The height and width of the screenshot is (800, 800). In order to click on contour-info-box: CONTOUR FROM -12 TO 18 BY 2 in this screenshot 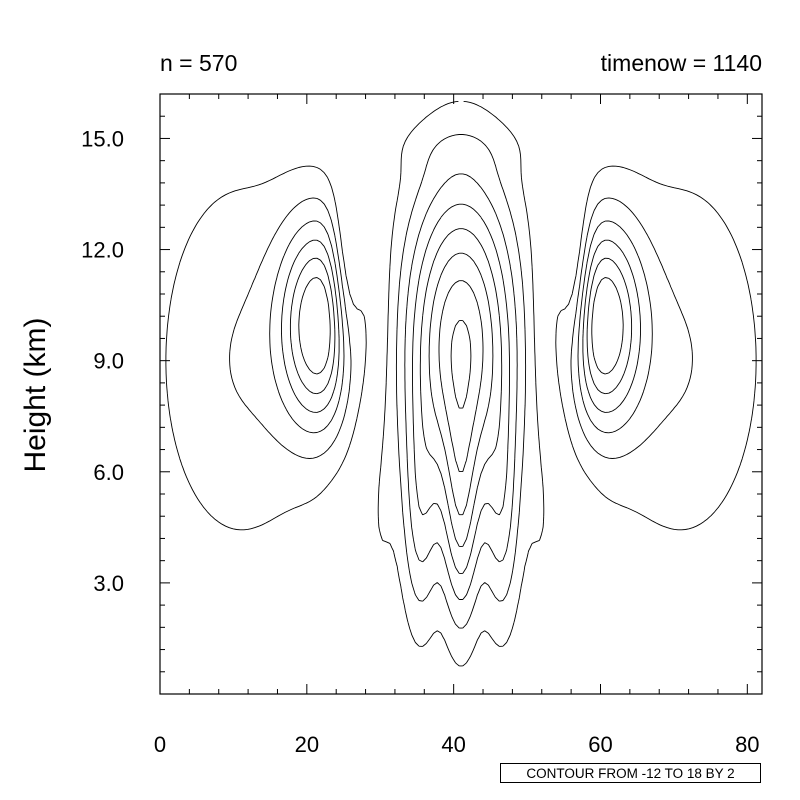, I will do `click(630, 773)`.